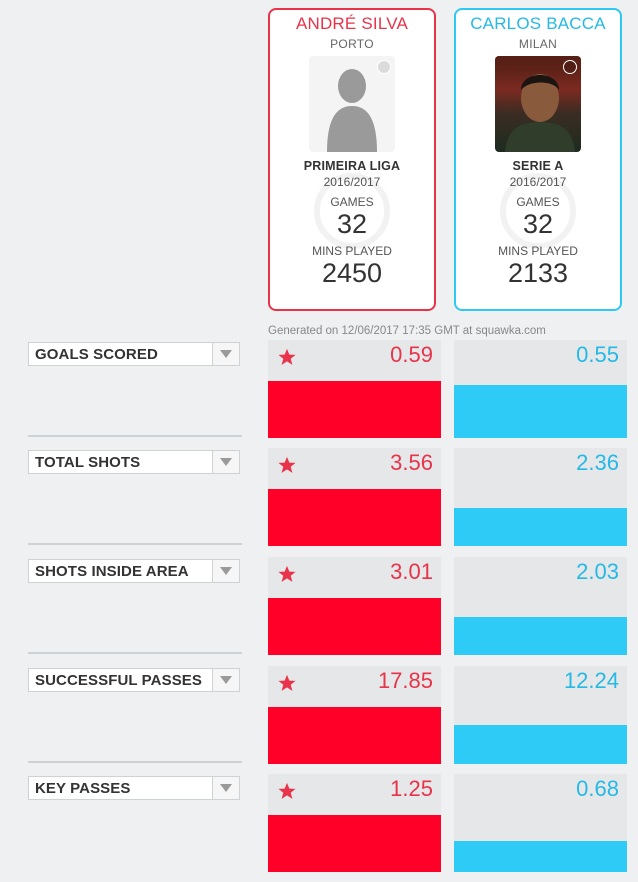  Describe the element at coordinates (597, 788) in the screenshot. I see `player2-value: 0.68` at that location.